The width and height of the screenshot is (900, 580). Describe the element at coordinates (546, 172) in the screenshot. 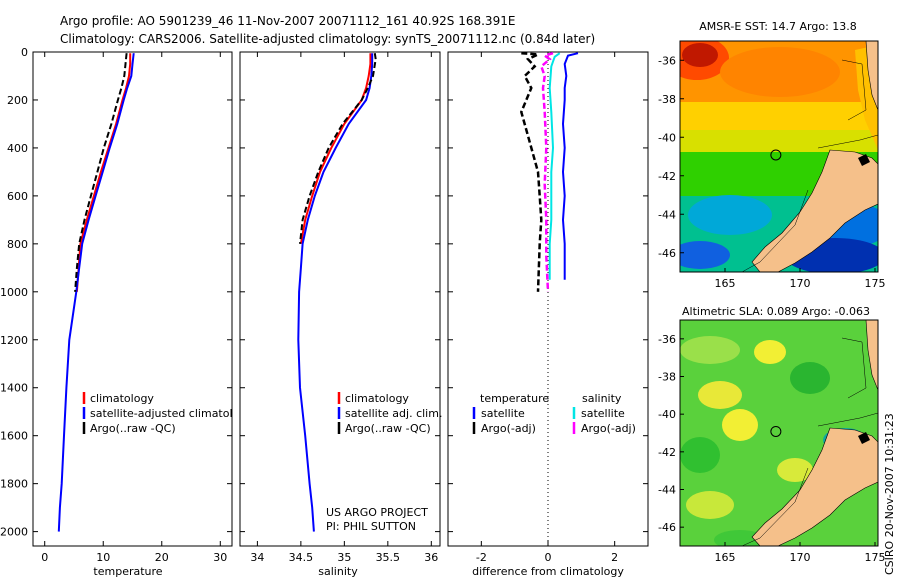

I see `series-line-salinity-argo-adj` at that location.